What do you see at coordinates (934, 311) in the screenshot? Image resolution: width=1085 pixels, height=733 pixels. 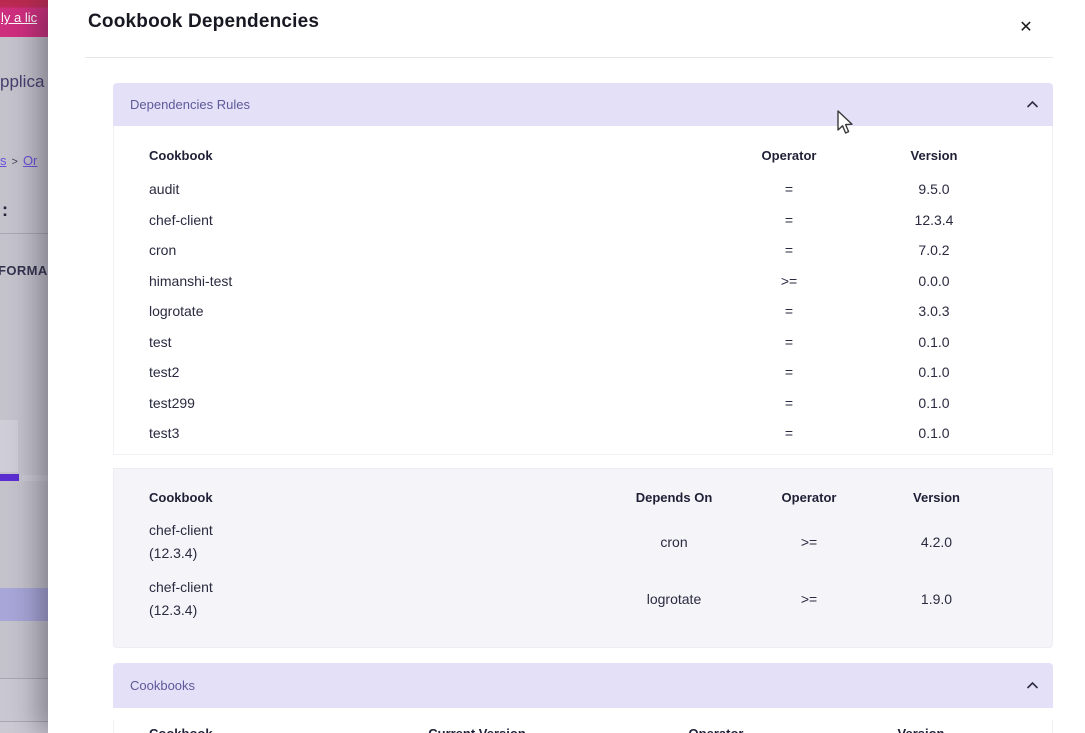 I see `cell-version: 3.0.3` at bounding box center [934, 311].